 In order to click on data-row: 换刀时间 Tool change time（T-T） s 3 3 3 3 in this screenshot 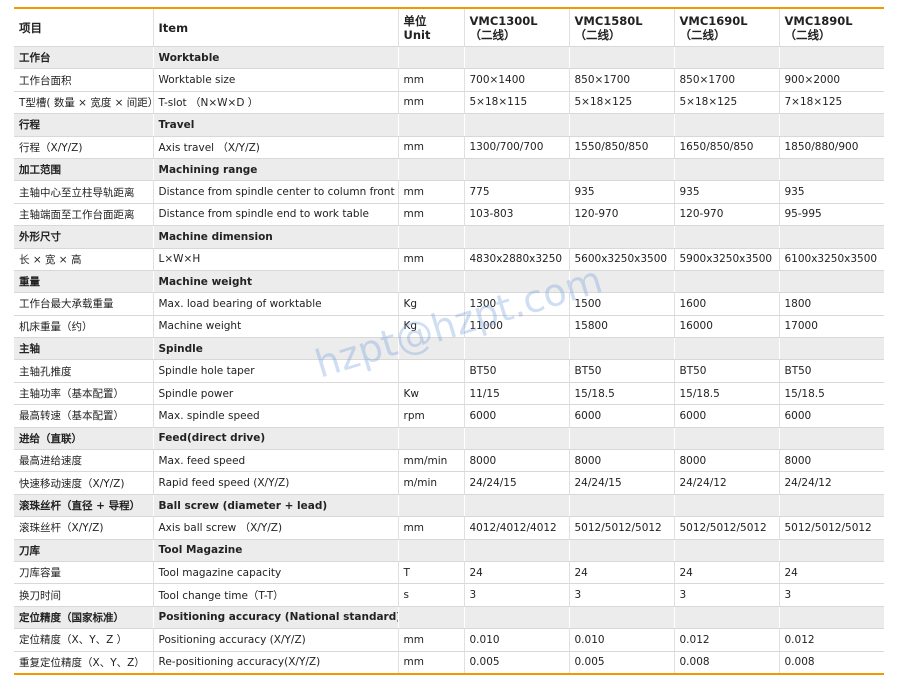, I will do `click(449, 595)`.